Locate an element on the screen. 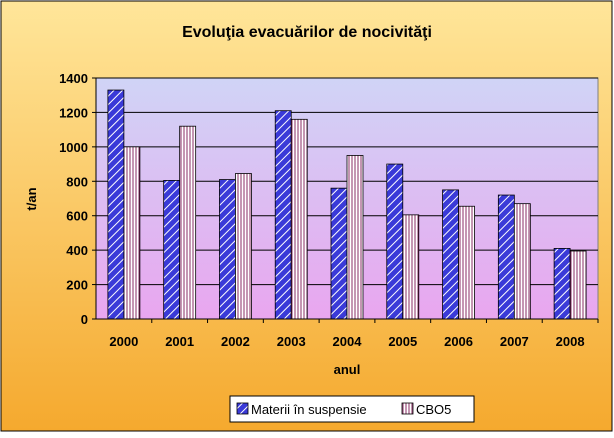 Image resolution: width=614 pixels, height=438 pixels. bar-series-1-2004 is located at coordinates (339, 253).